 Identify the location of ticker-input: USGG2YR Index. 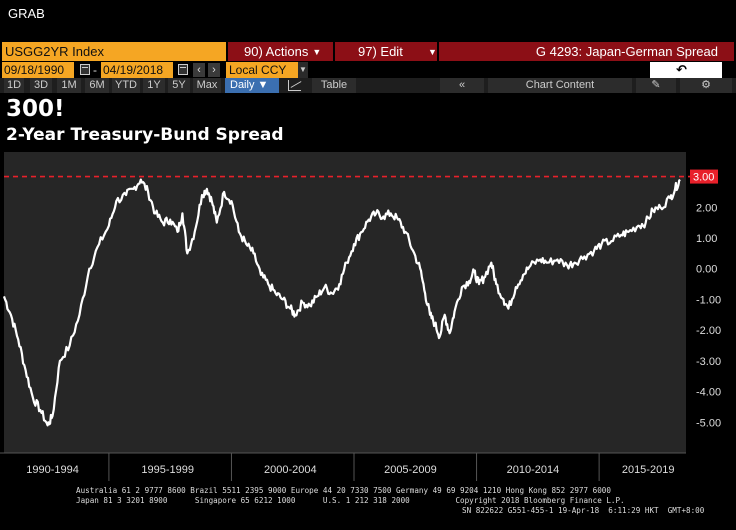
(114, 51).